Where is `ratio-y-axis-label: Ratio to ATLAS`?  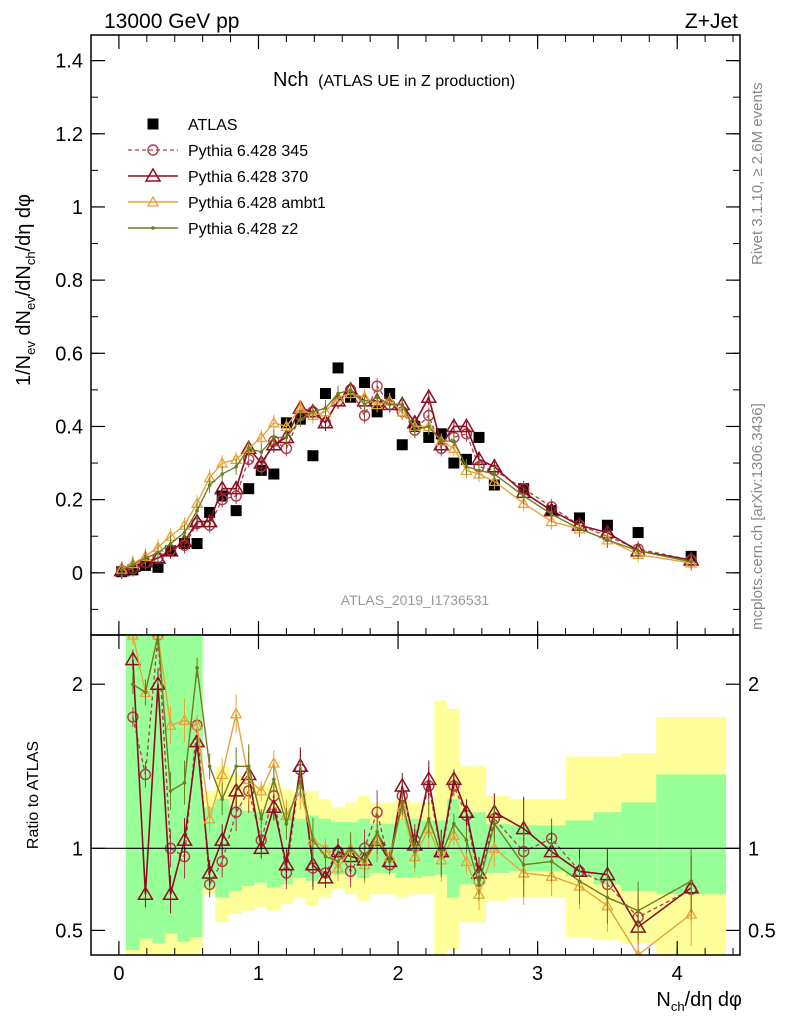 ratio-y-axis-label: Ratio to ATLAS is located at coordinates (33, 795).